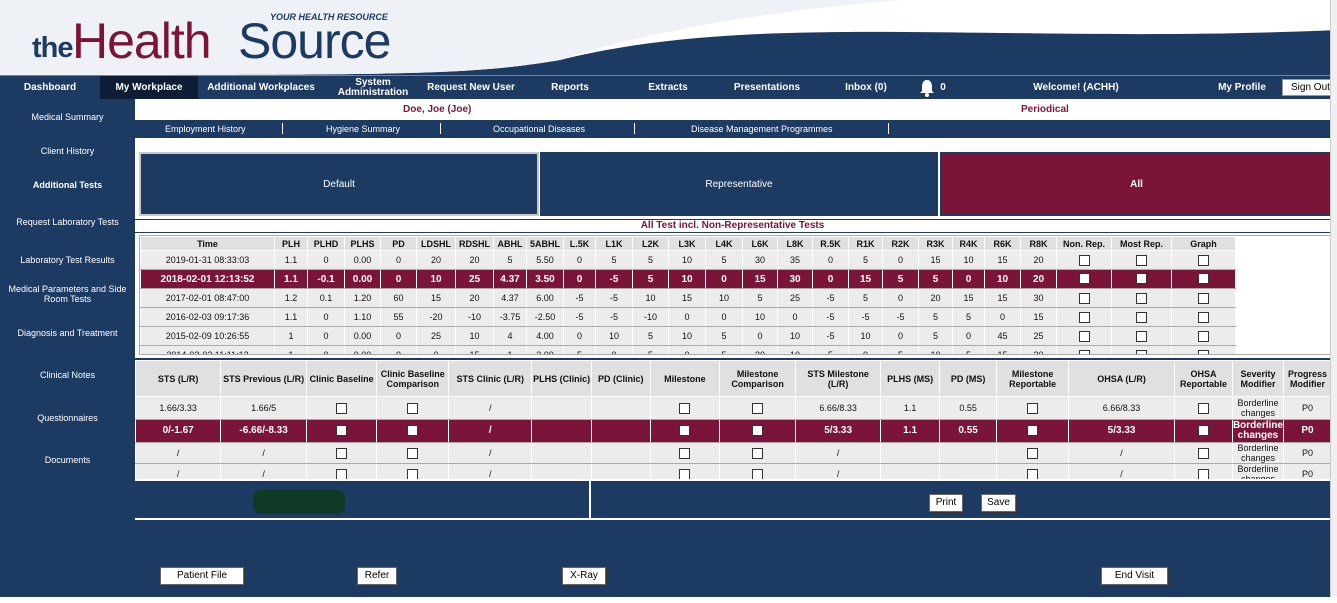 This screenshot has height=603, width=1337. I want to click on xray-button: X-Ray, so click(584, 576).